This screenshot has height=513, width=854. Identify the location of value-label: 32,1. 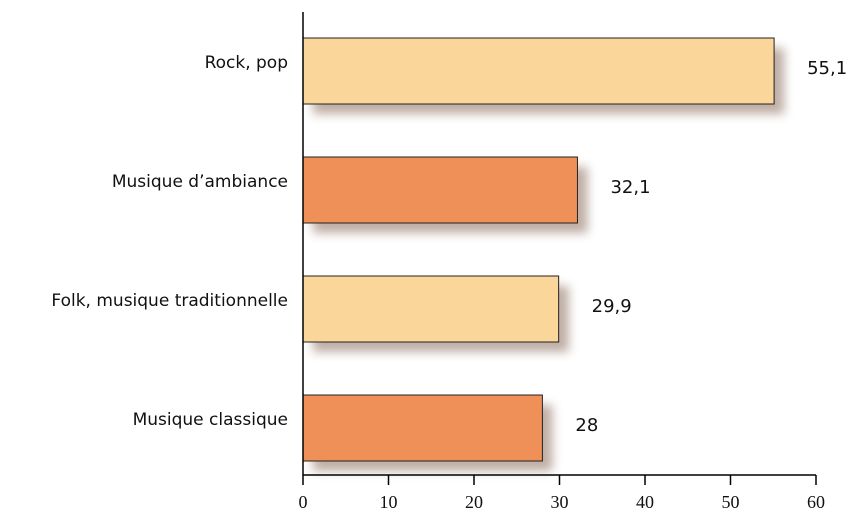
(630, 187).